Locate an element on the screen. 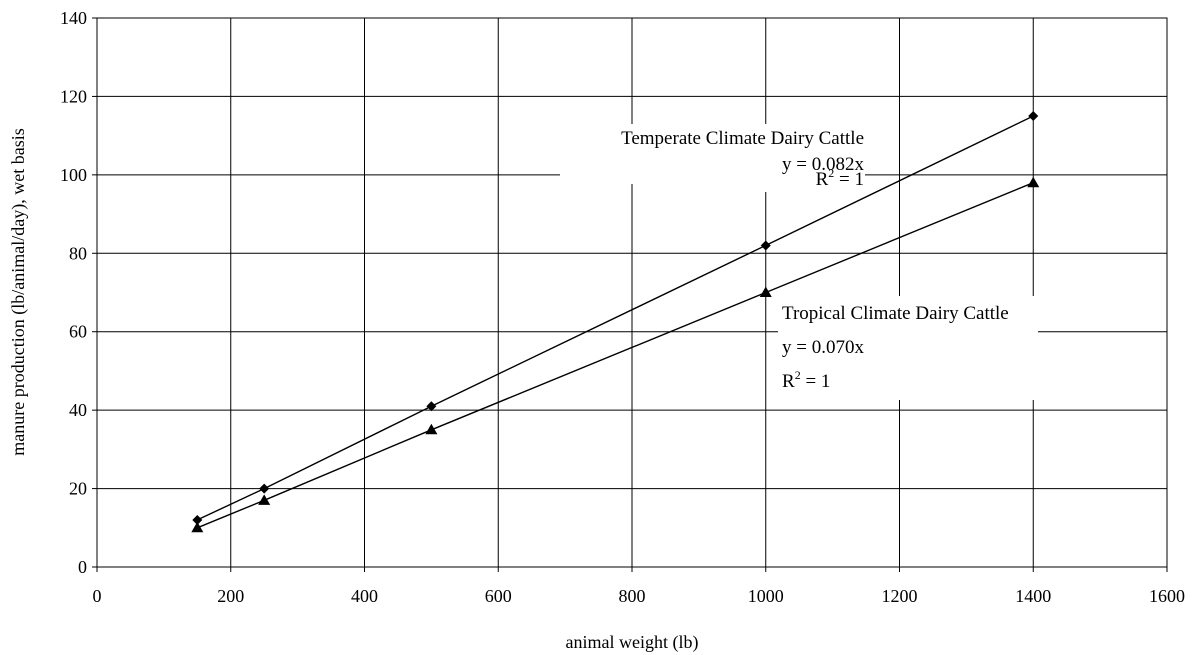 The width and height of the screenshot is (1199, 655). annotation-temperate-r2-val: = 1 is located at coordinates (849, 179).